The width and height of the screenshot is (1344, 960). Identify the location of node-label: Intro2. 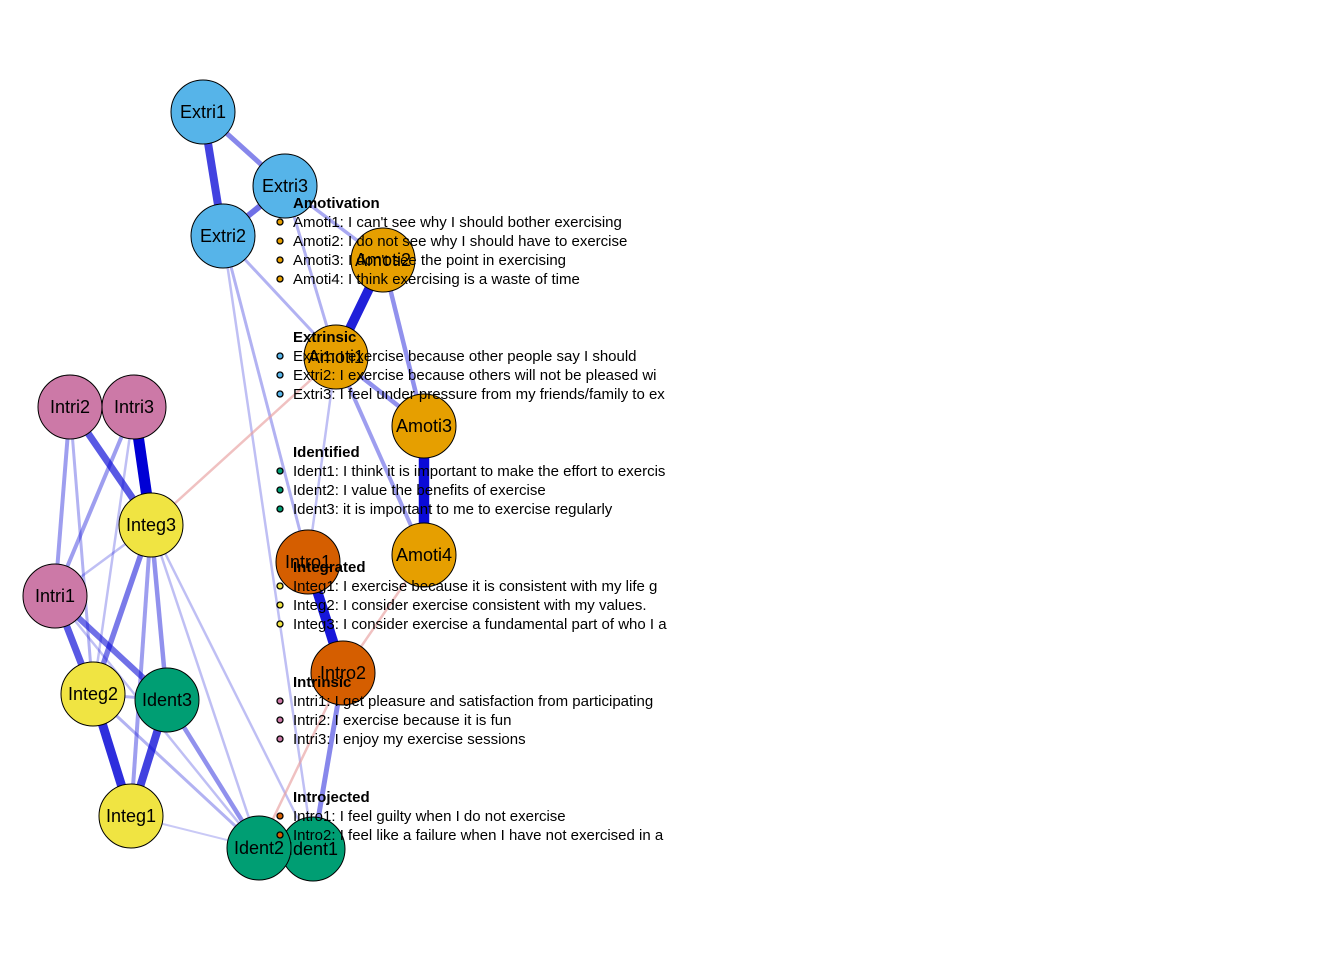
(343, 673).